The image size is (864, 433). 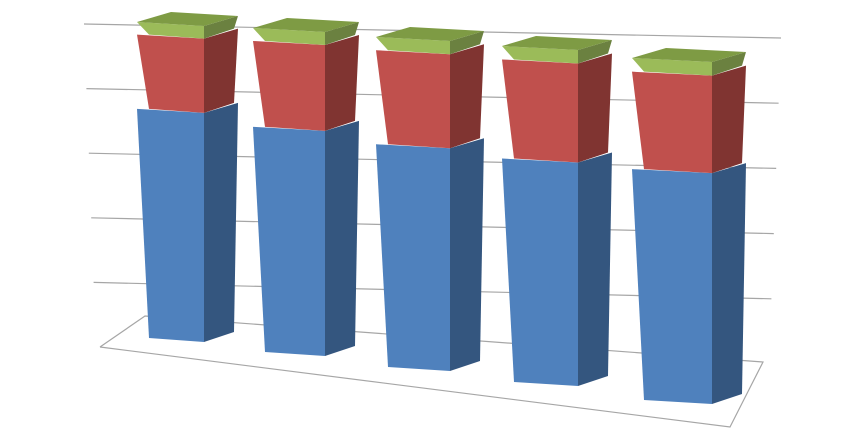 I want to click on bar-3-segment-2-side, so click(x=467, y=96).